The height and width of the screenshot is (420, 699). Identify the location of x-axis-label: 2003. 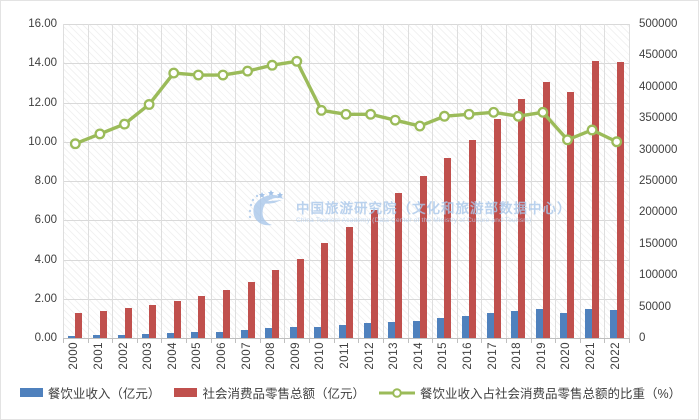
(148, 356).